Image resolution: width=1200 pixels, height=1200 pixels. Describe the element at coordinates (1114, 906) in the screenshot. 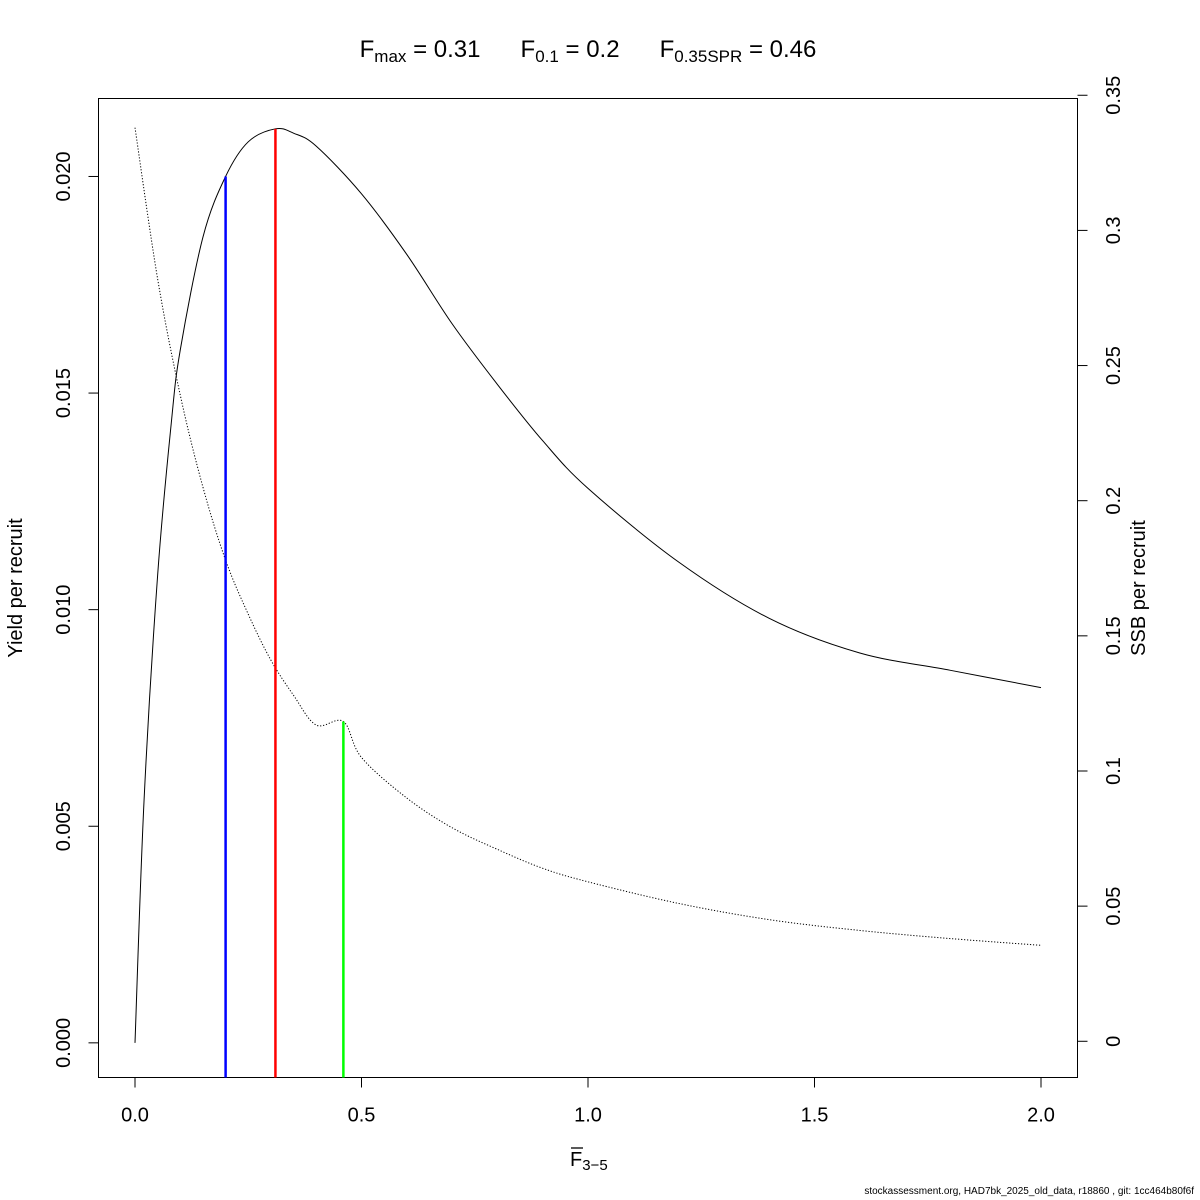

I see `y-right-tick-label: 0.05` at that location.